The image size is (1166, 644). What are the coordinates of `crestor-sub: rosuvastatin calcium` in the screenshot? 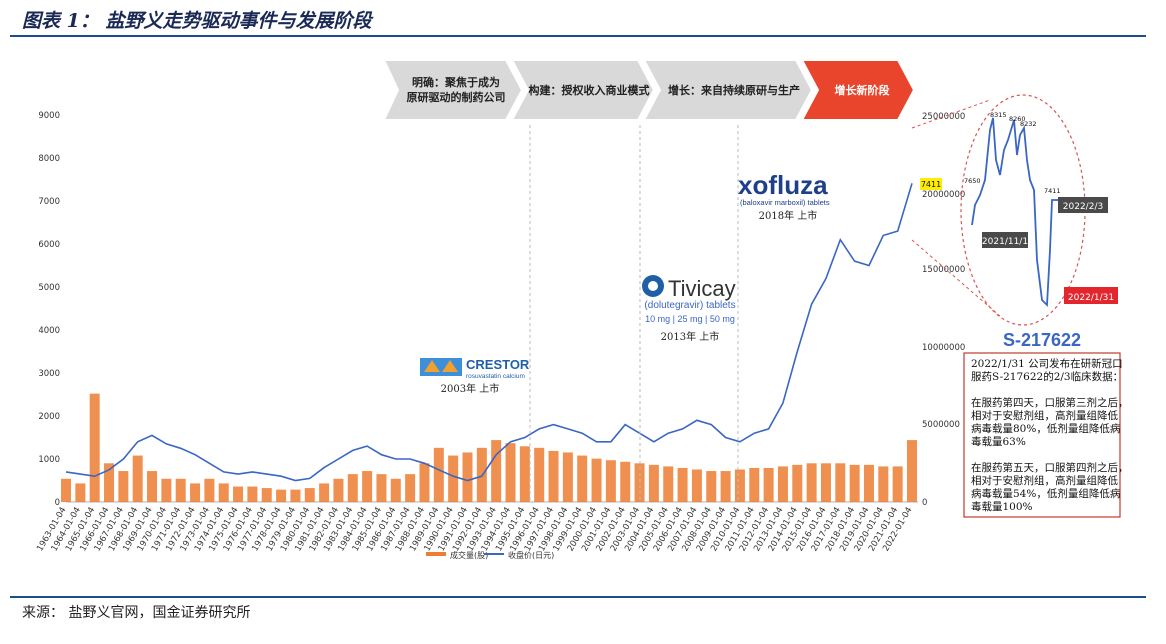 It's located at (495, 376).